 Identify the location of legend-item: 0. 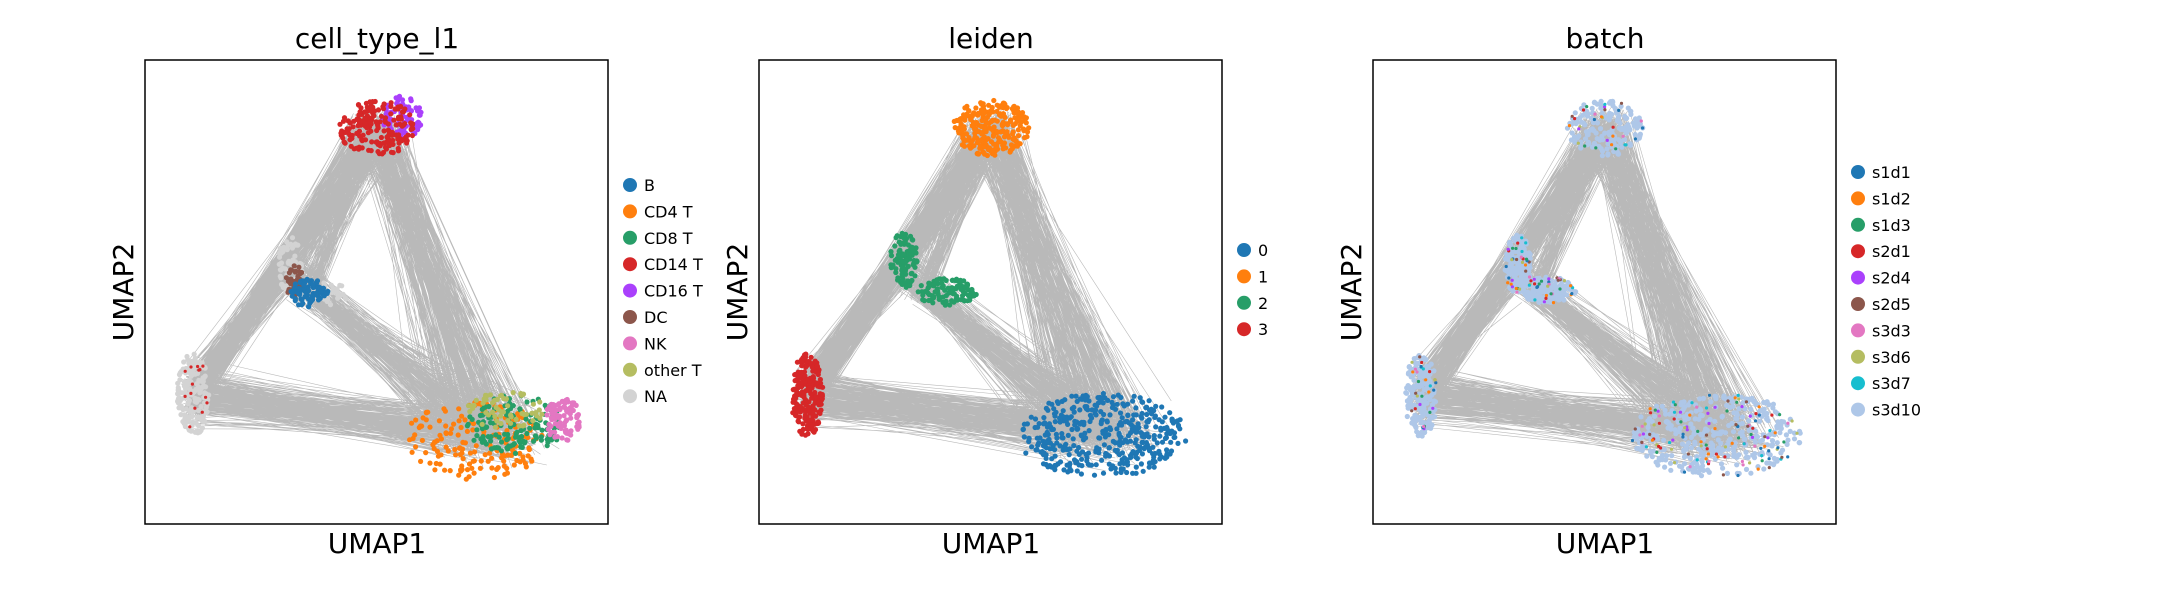
(1252, 250).